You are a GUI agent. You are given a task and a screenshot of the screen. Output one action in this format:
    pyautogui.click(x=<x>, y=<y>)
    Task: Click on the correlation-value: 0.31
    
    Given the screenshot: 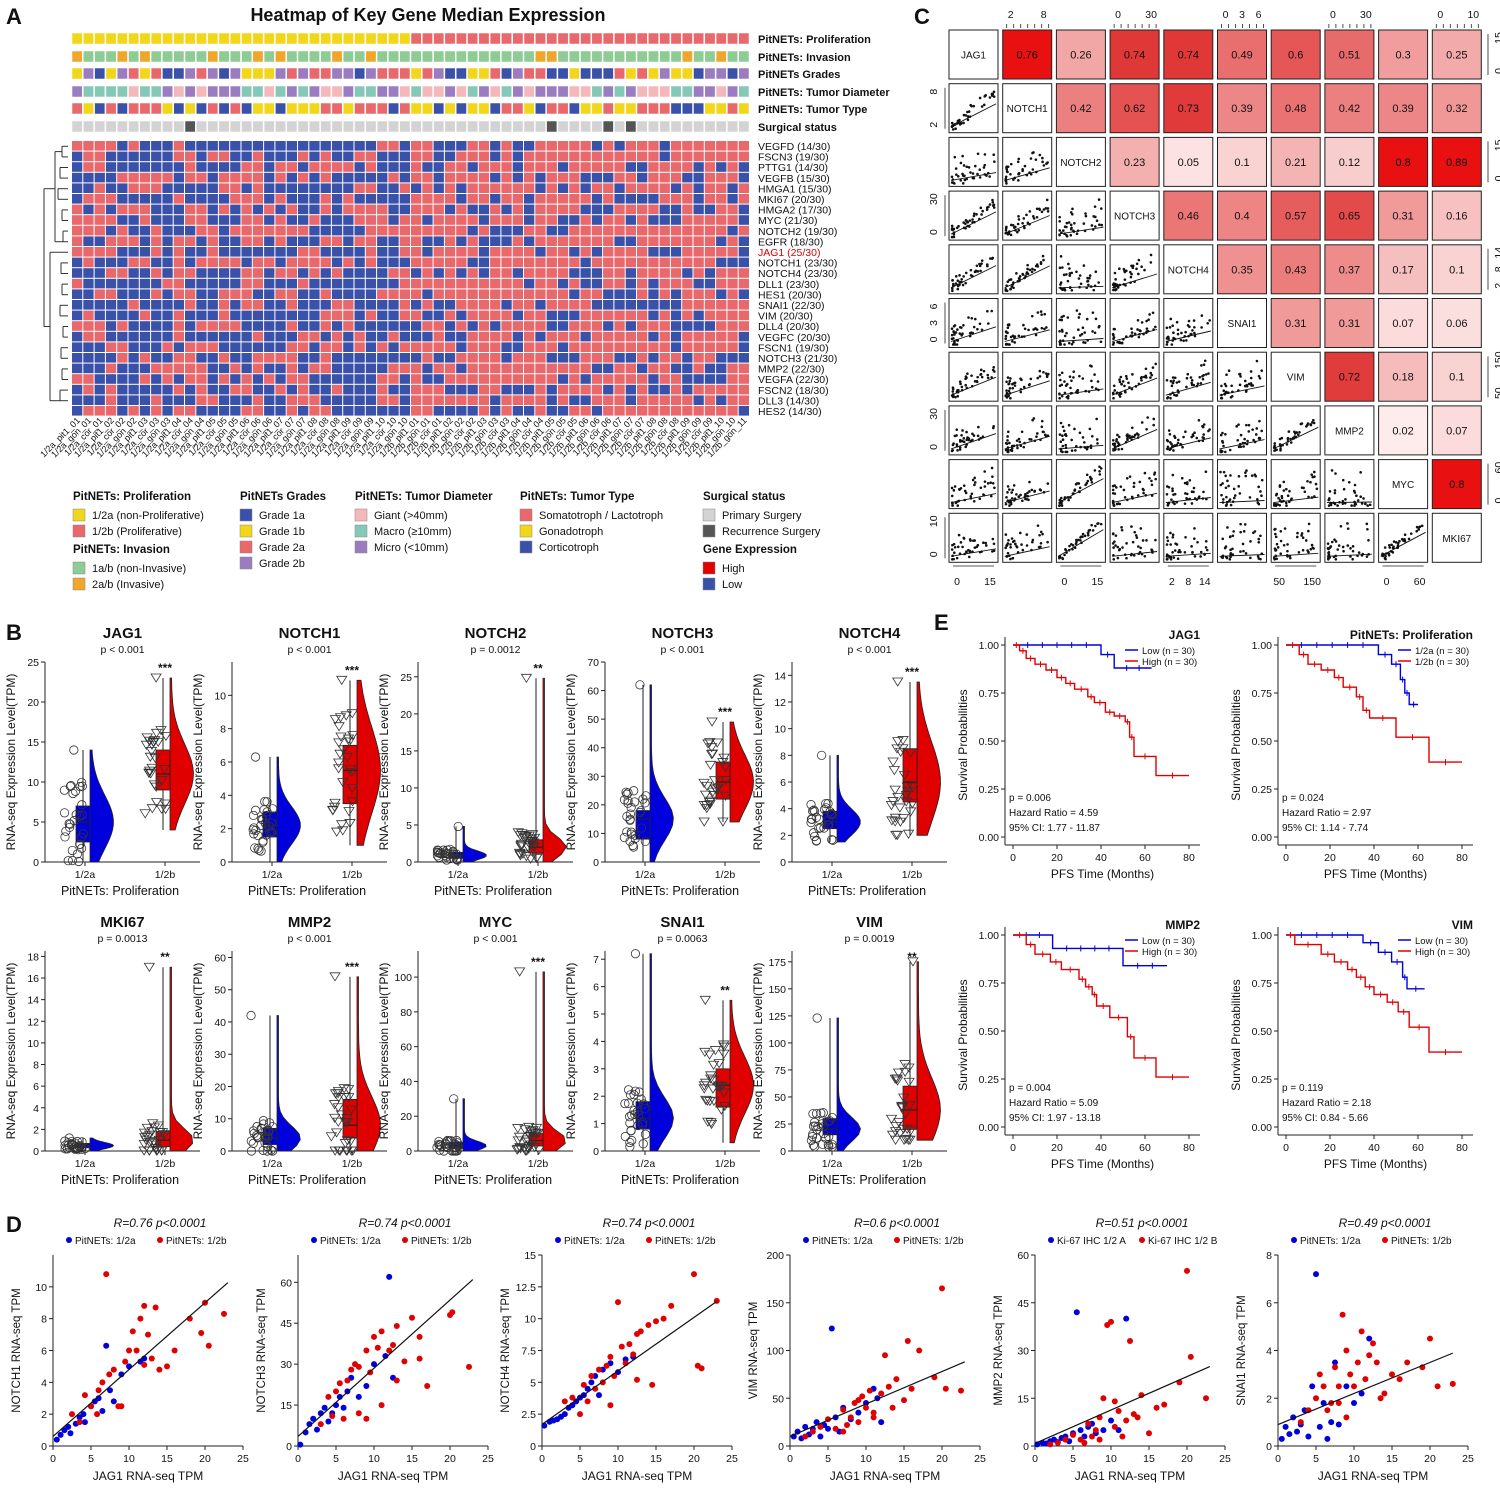 What is the action you would take?
    pyautogui.click(x=1295, y=324)
    